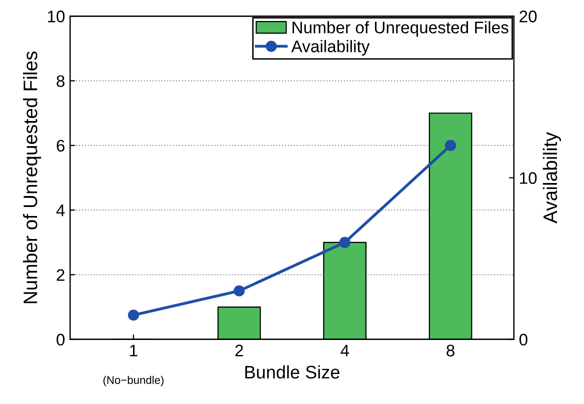 The width and height of the screenshot is (584, 404). What do you see at coordinates (60, 210) in the screenshot?
I see `y-tick-label: 4` at bounding box center [60, 210].